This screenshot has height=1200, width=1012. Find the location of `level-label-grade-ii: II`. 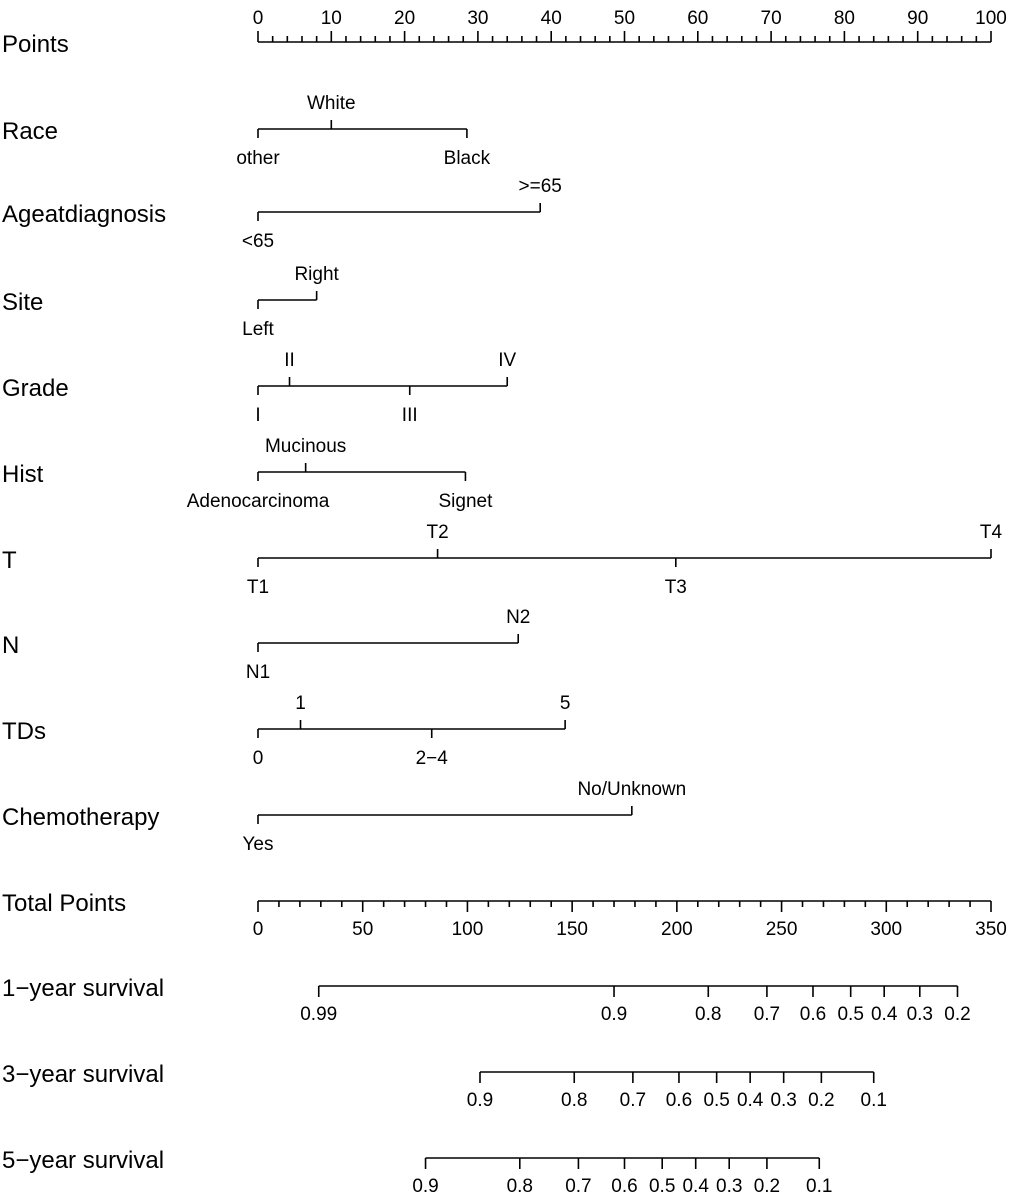

level-label-grade-ii: II is located at coordinates (289, 360).